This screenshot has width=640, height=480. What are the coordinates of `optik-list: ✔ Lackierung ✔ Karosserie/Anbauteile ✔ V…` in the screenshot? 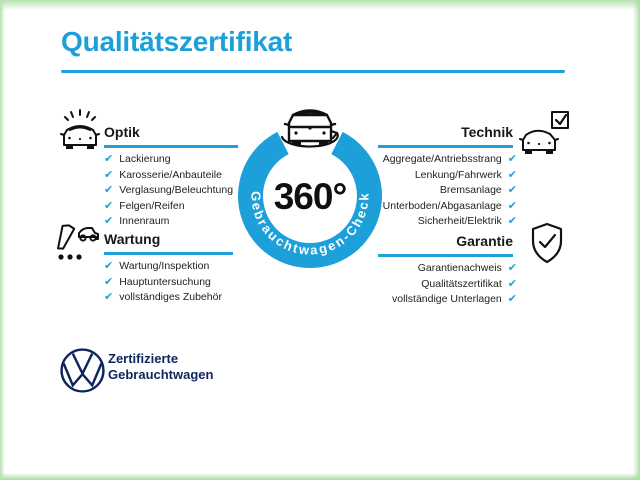 It's located at (168, 190).